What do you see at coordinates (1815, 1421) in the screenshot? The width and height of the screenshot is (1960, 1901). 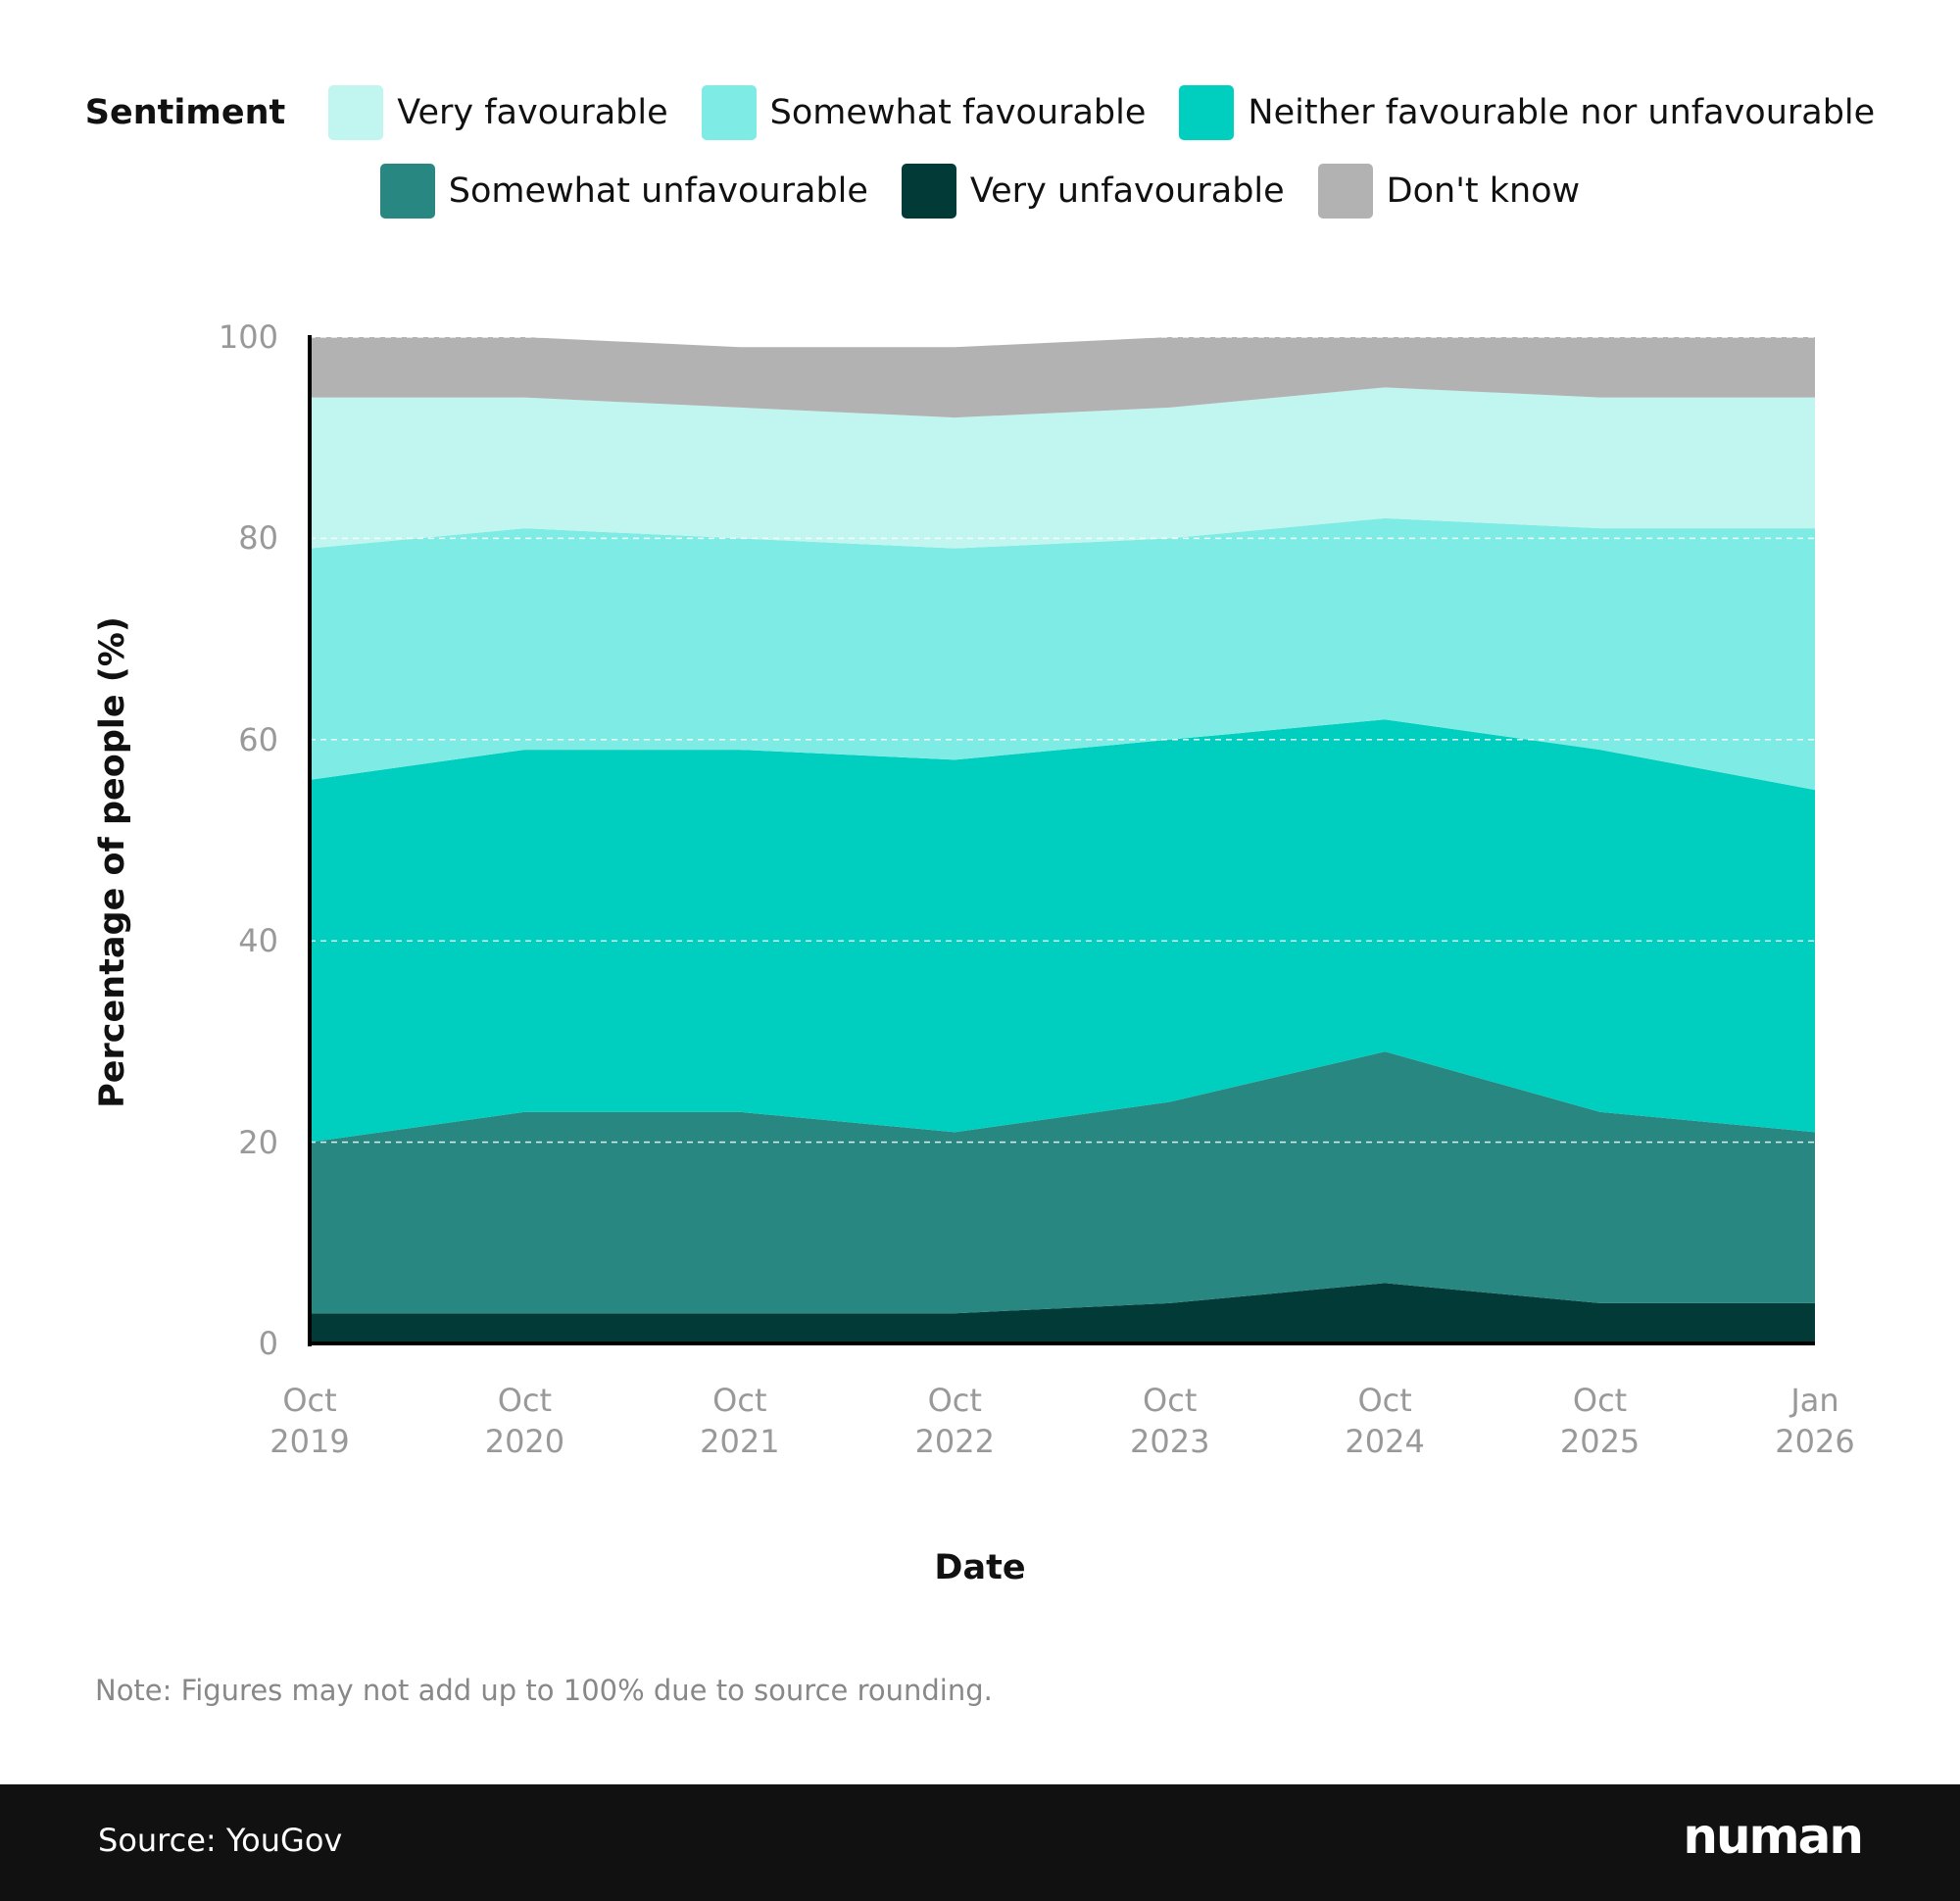 I see `x-tick-label: Jan 2026` at bounding box center [1815, 1421].